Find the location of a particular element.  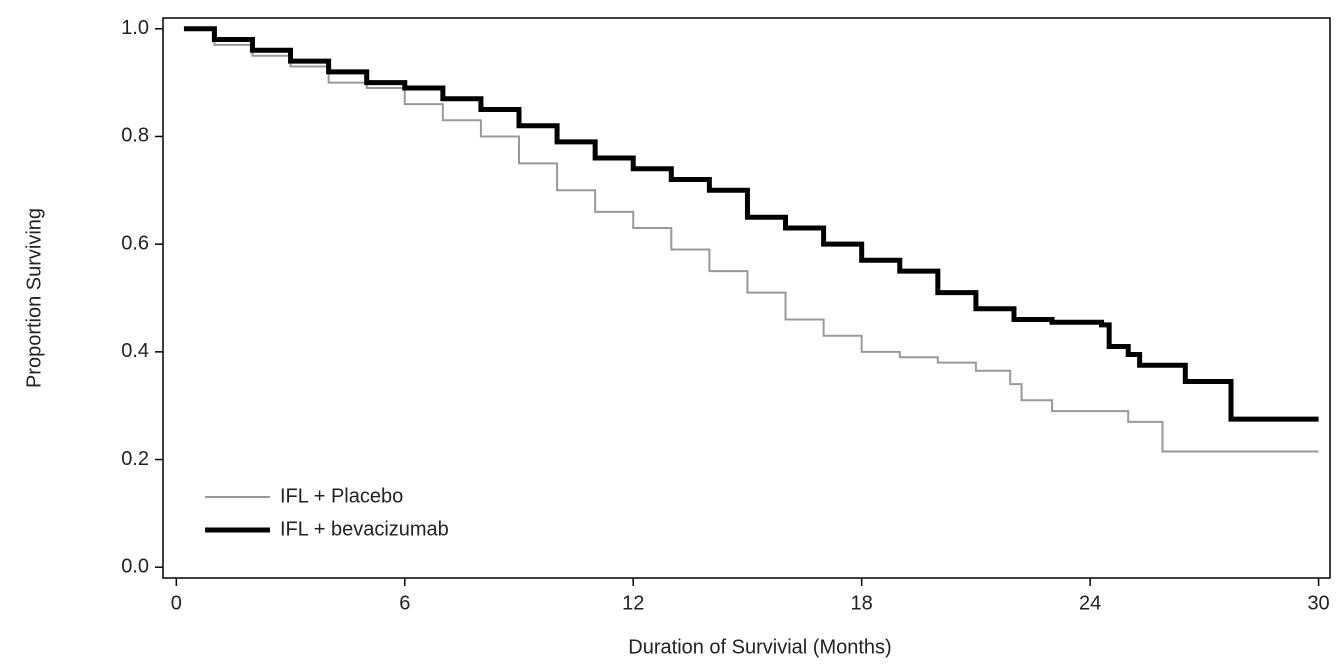

x-tick-label: 0 is located at coordinates (176, 603).